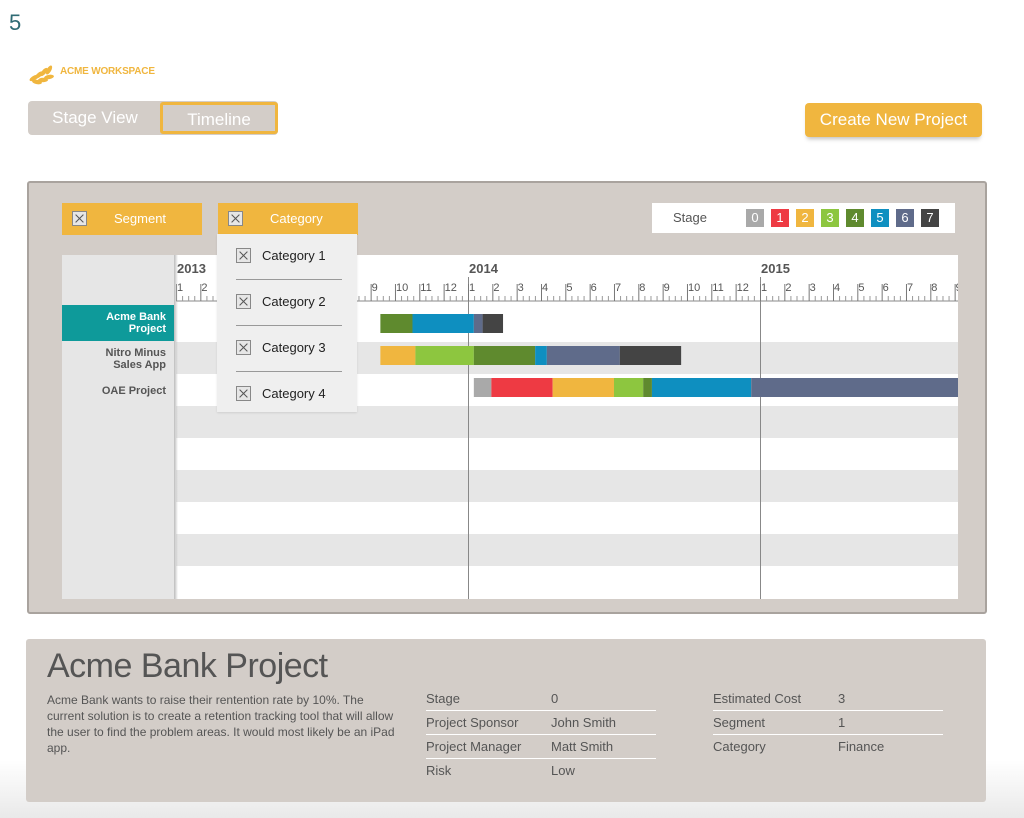 The height and width of the screenshot is (818, 1024). What do you see at coordinates (136, 353) in the screenshot?
I see `project-name-line: Nitro Minus` at bounding box center [136, 353].